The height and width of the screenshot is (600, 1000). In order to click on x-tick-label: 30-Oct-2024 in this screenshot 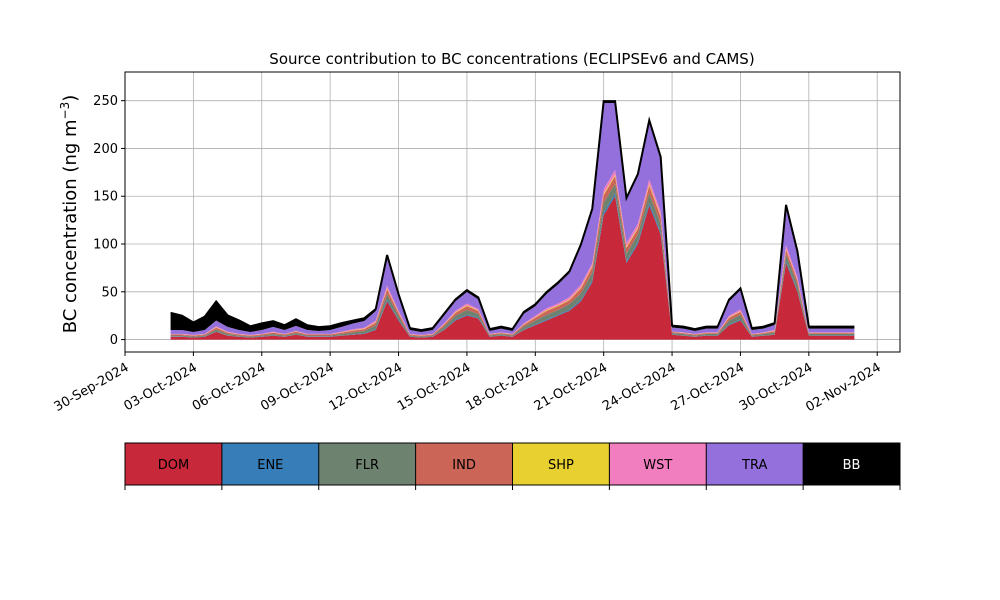, I will do `click(776, 387)`.